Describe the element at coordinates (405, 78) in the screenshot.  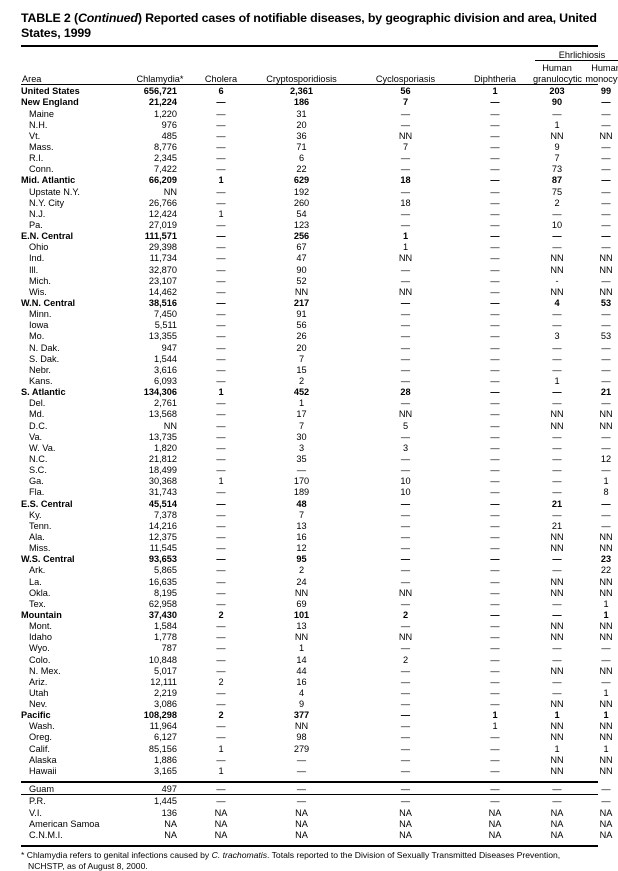
I see `column-header-cyclosporiasis: Cyclosporiasis` at that location.